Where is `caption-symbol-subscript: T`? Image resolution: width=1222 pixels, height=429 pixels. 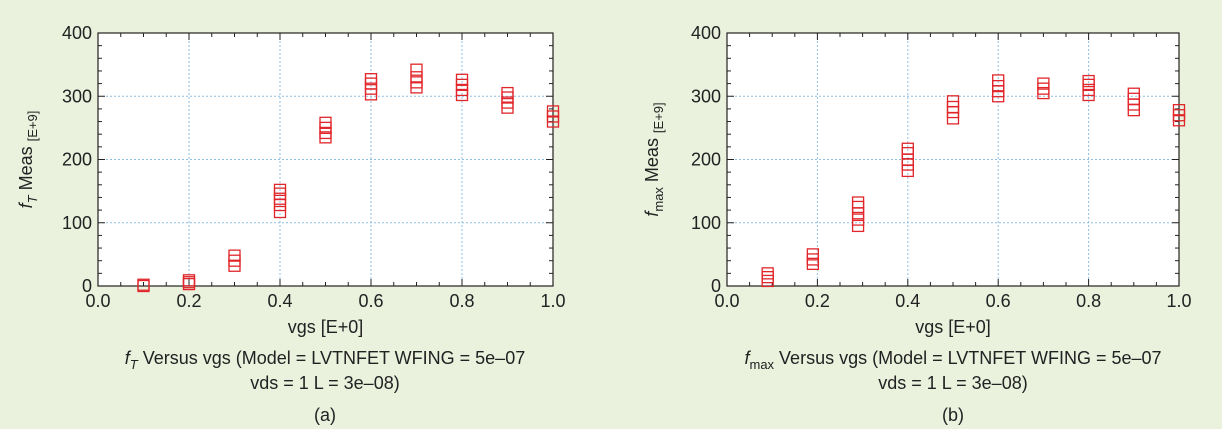
caption-symbol-subscript: T is located at coordinates (134, 364).